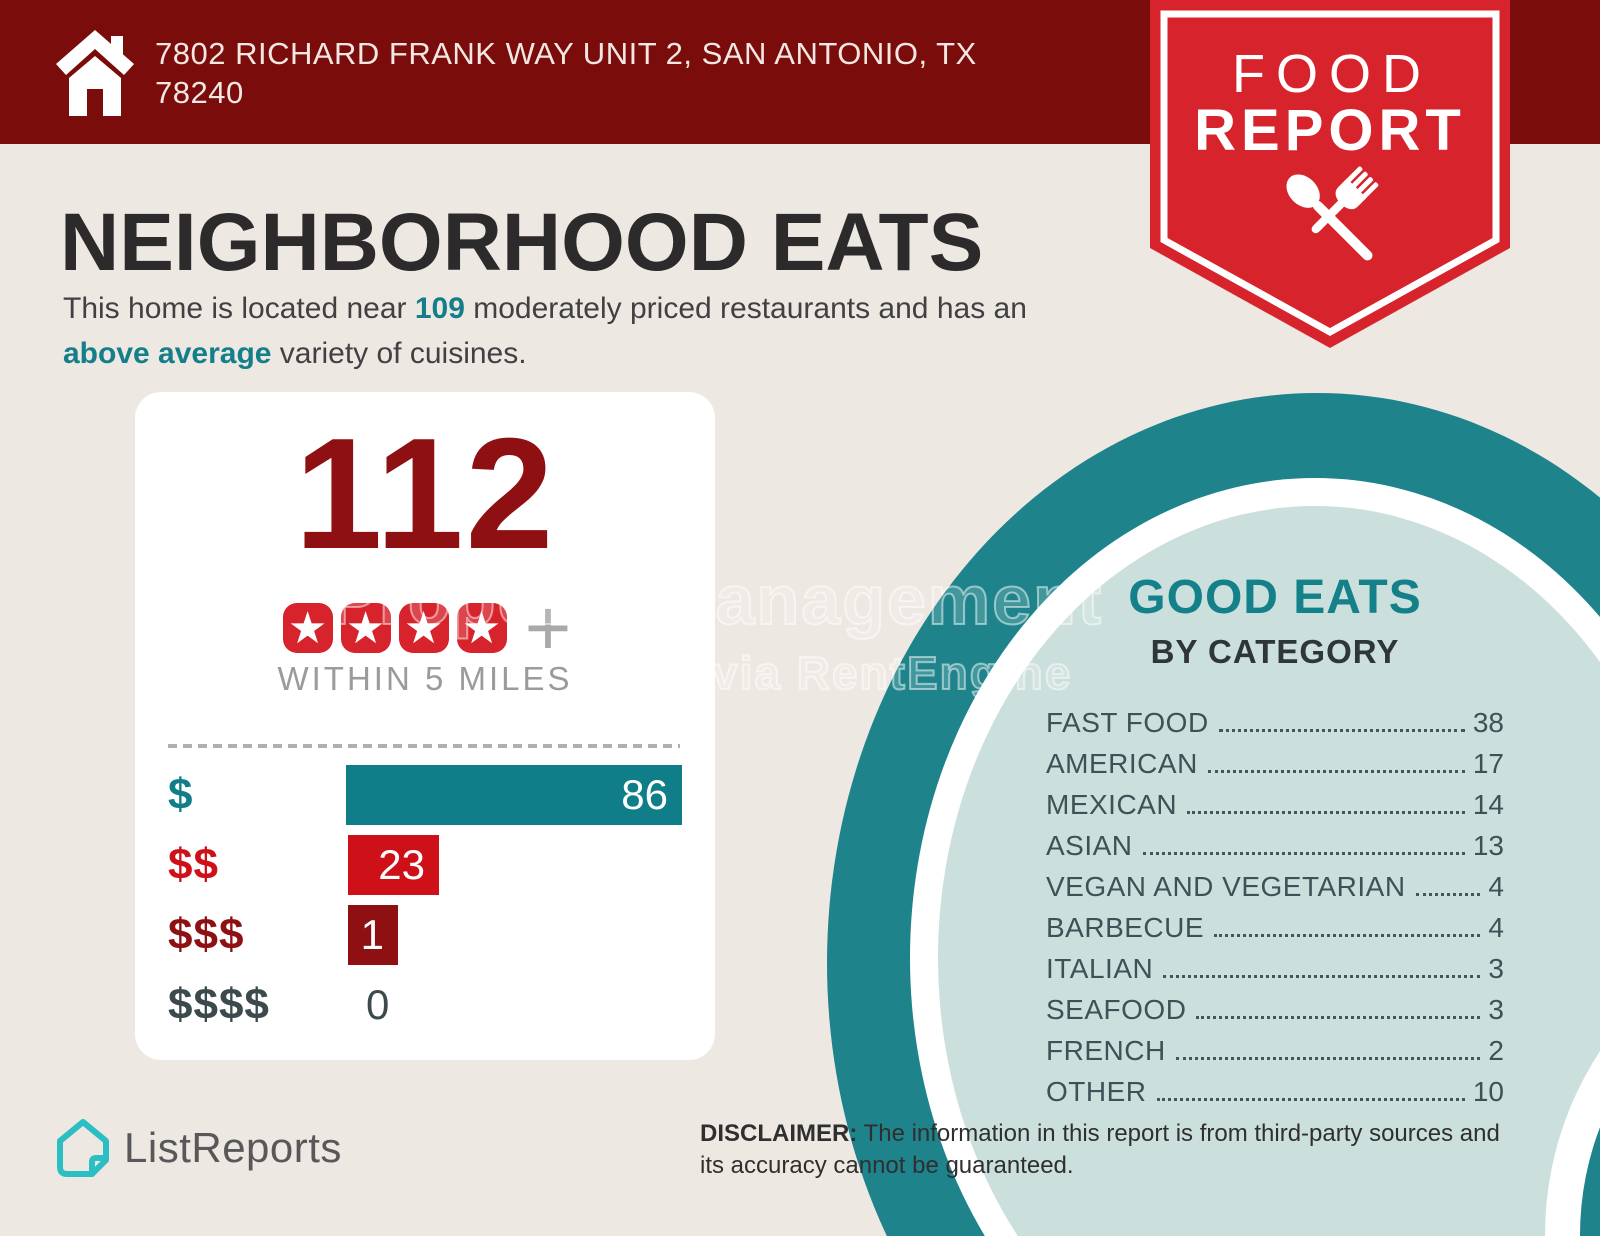  I want to click on good-eats-subtitle: BY CATEGORY, so click(1275, 651).